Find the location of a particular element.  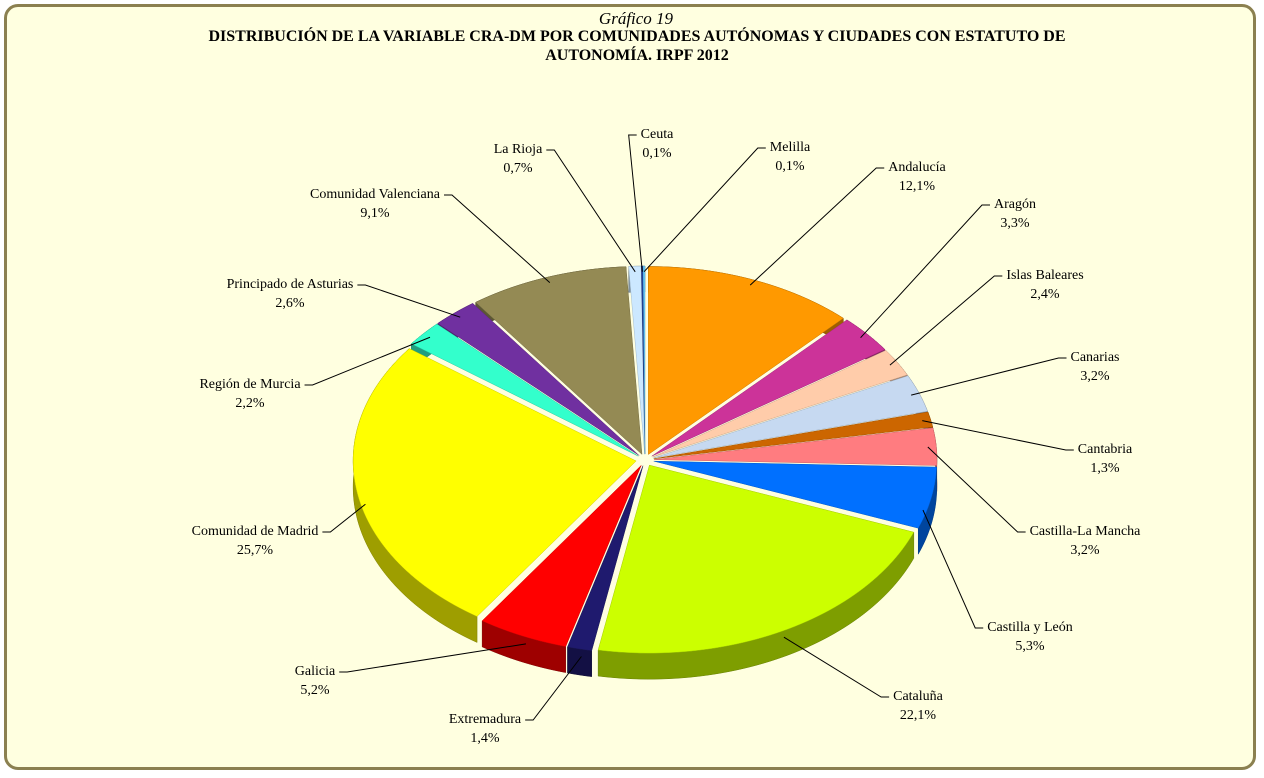

slice-label: Canarias is located at coordinates (1095, 357).